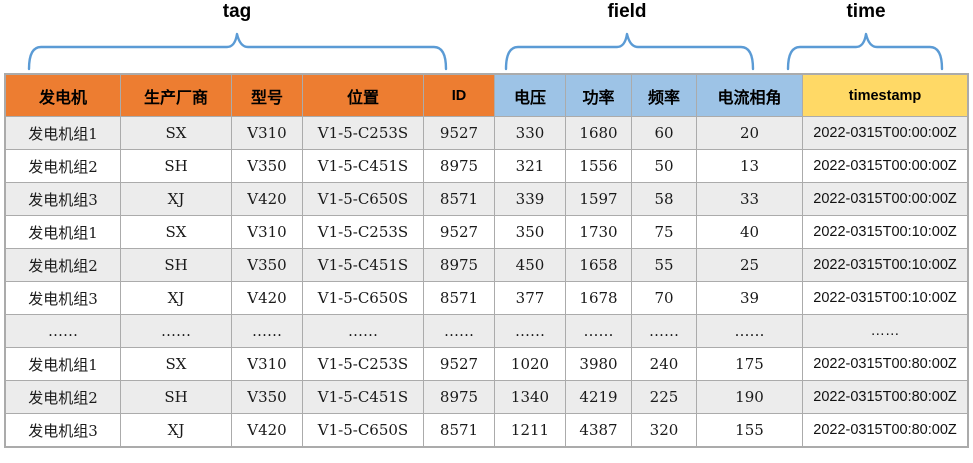  Describe the element at coordinates (664, 166) in the screenshot. I see `table-cell: 50` at that location.